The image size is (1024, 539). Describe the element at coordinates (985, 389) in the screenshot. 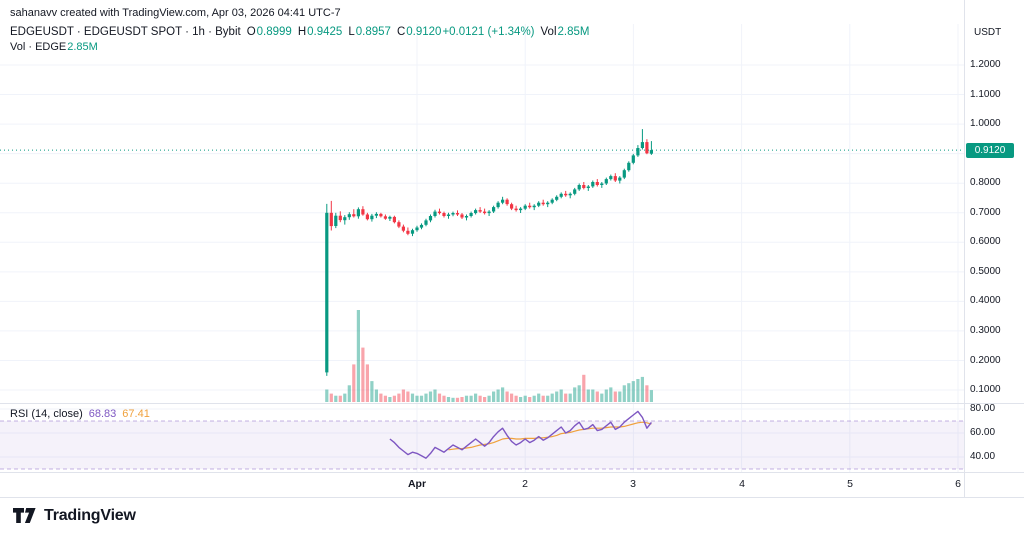

I see `price-tick-label: 0.1000` at that location.